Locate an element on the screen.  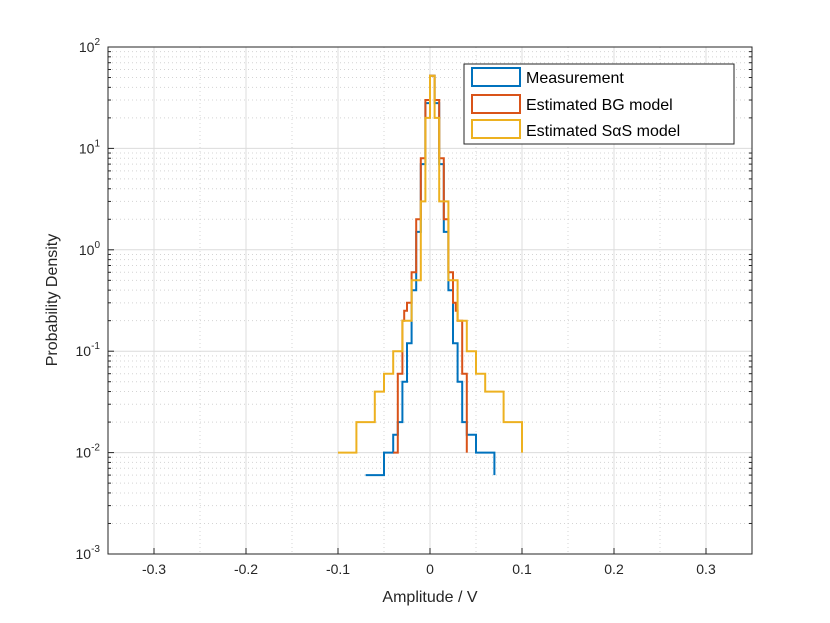
y-tick-exponent: 0 is located at coordinates (97, 245).